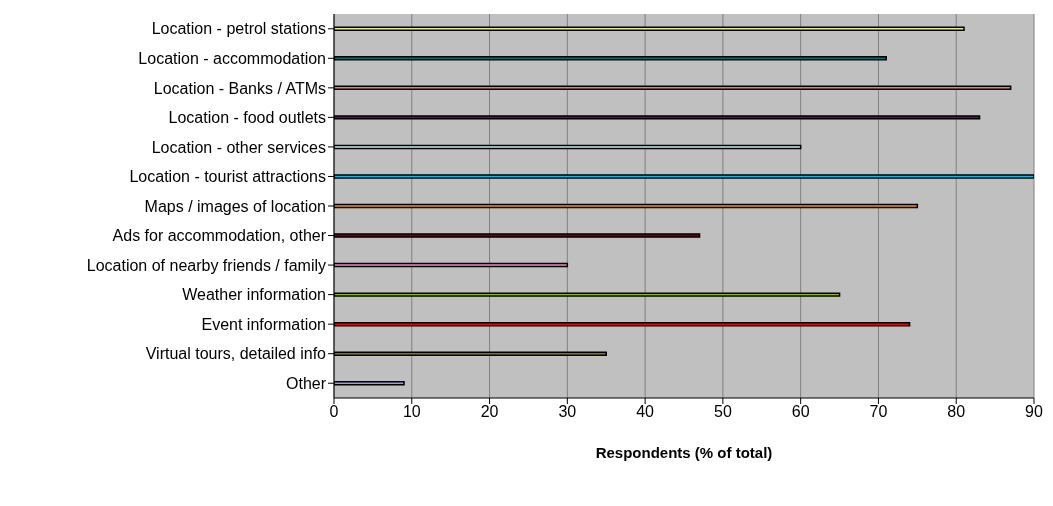 The height and width of the screenshot is (506, 1053). I want to click on y-tick-label: Virtual tours, detailed info, so click(236, 354).